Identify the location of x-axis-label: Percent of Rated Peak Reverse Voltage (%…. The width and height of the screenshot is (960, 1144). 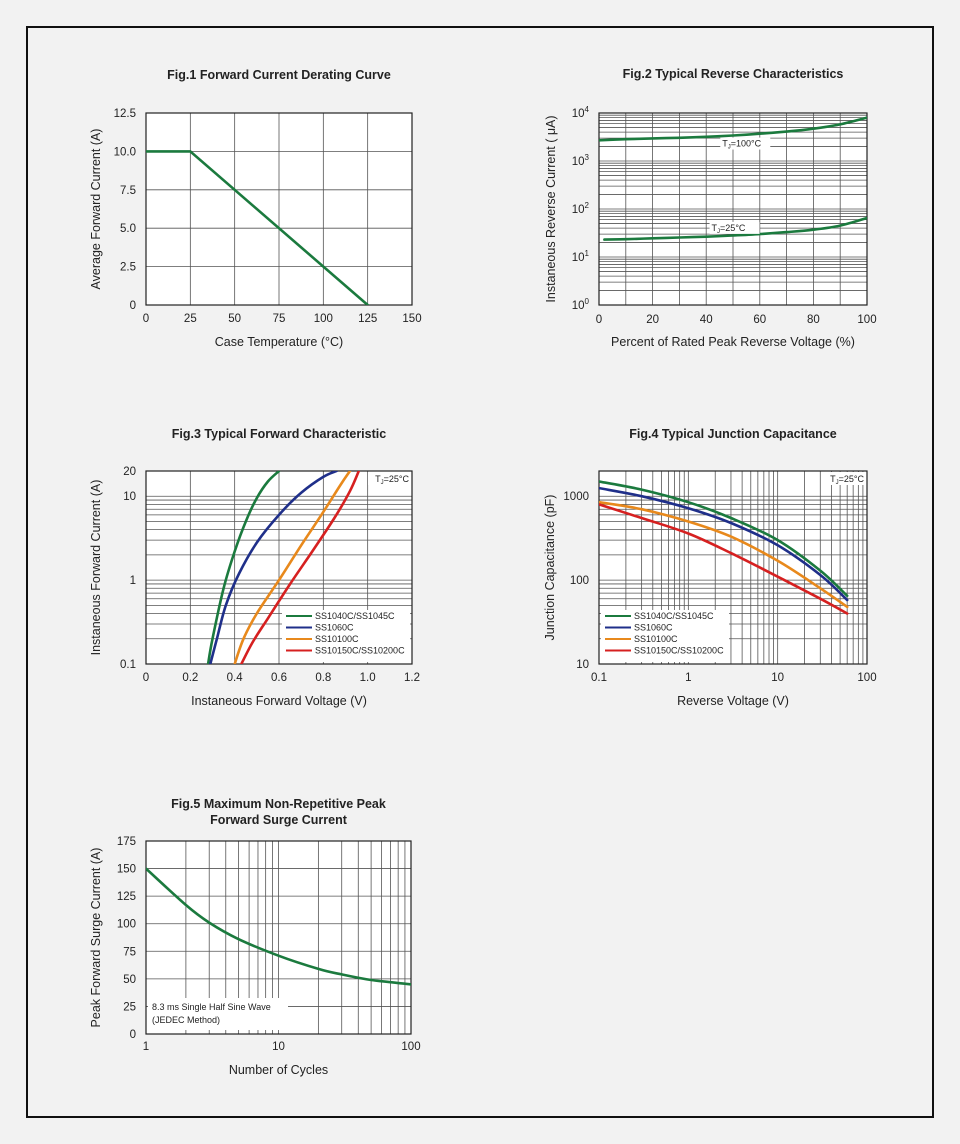
(733, 342).